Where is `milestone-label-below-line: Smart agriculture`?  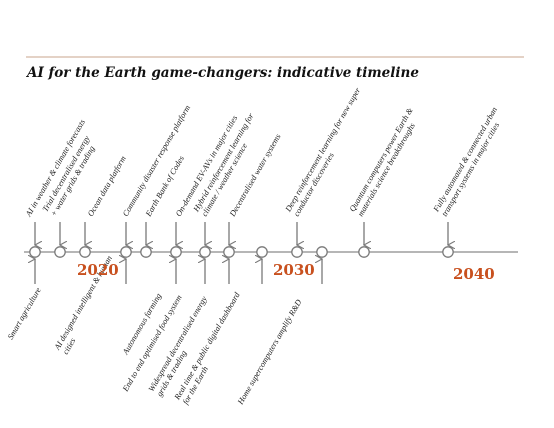 milestone-label-below-line: Smart agriculture is located at coordinates (24, 313).